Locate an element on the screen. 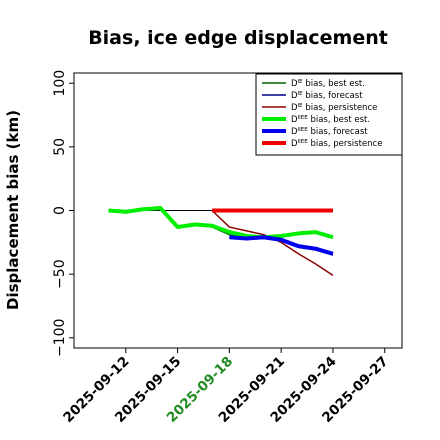 Image resolution: width=440 pixels, height=440 pixels. y-tick-label: 50 is located at coordinates (60, 147).